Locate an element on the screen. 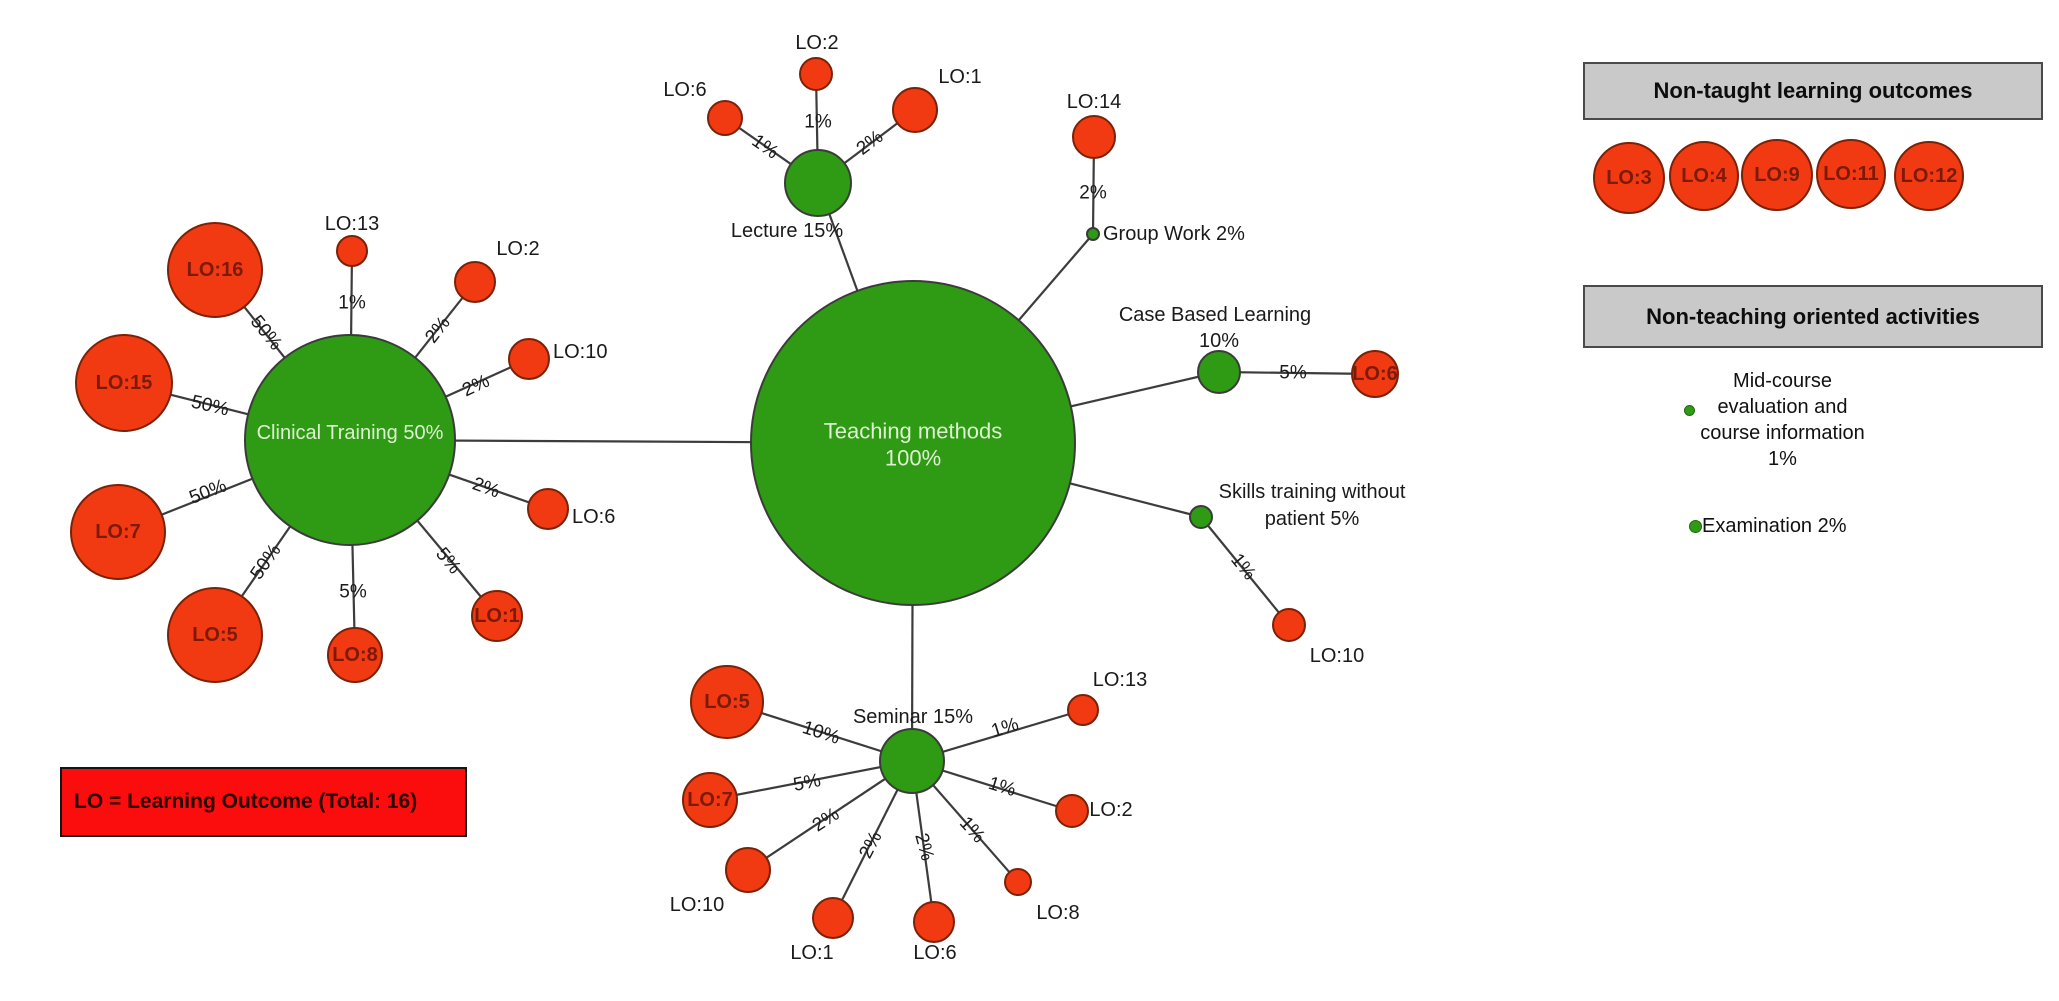  label-lo5-0: LO:5 is located at coordinates (215, 635).